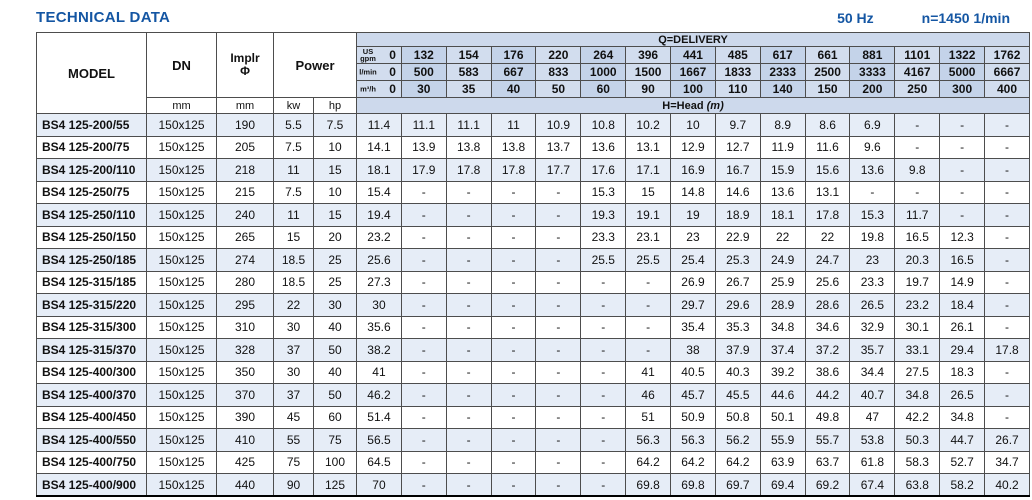 The height and width of the screenshot is (500, 1032). I want to click on head-value-cell: 38.2, so click(379, 350).